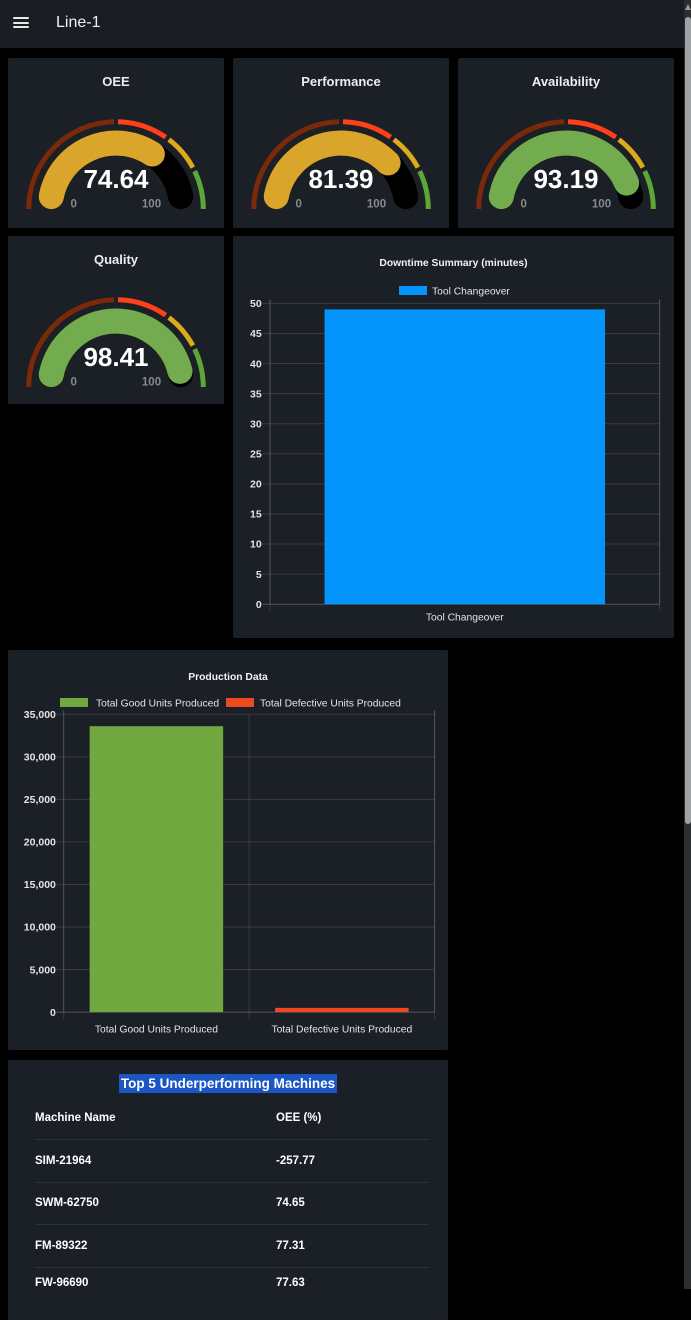 Image resolution: width=691 pixels, height=1320 pixels. What do you see at coordinates (228, 677) in the screenshot?
I see `svg-text: Production Data` at bounding box center [228, 677].